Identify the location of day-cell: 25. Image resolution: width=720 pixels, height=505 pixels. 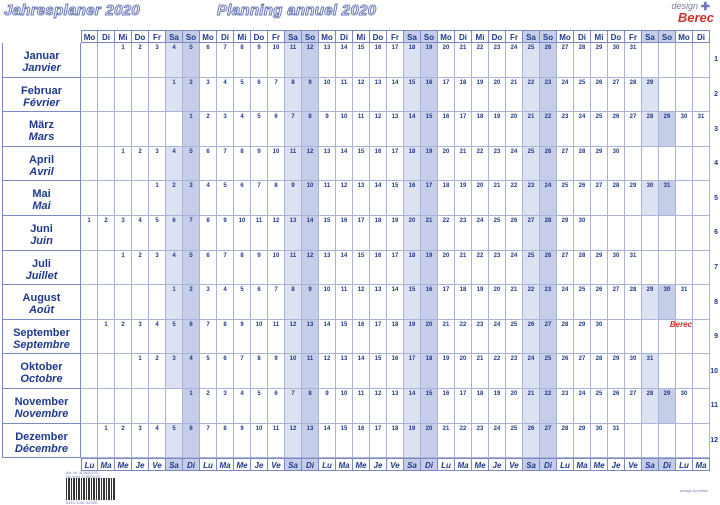
(514, 337).